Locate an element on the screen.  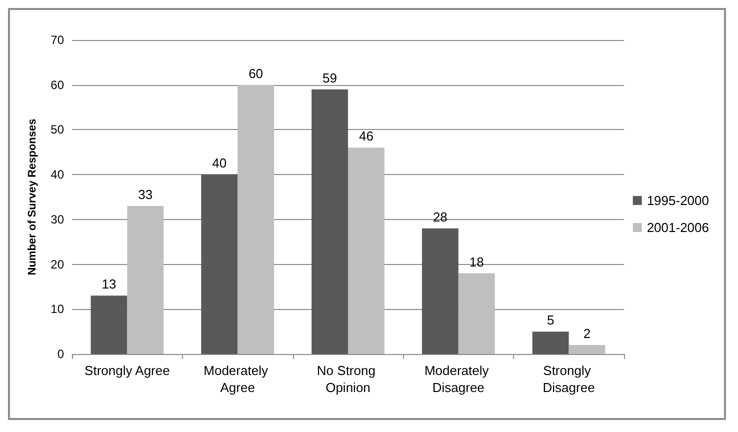
legend-label: 1995-2000 is located at coordinates (678, 200).